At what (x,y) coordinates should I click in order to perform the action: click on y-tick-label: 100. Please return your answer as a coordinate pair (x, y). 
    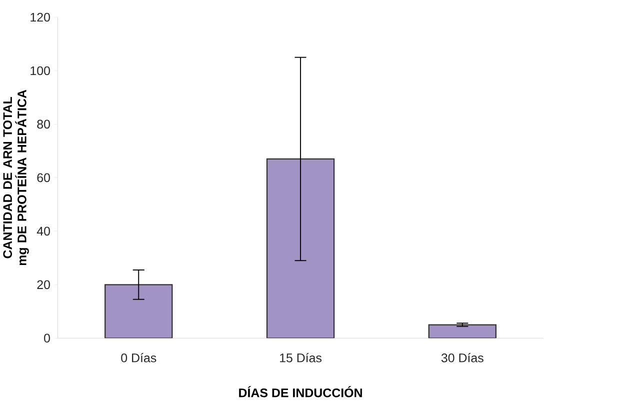
    Looking at the image, I should click on (40, 71).